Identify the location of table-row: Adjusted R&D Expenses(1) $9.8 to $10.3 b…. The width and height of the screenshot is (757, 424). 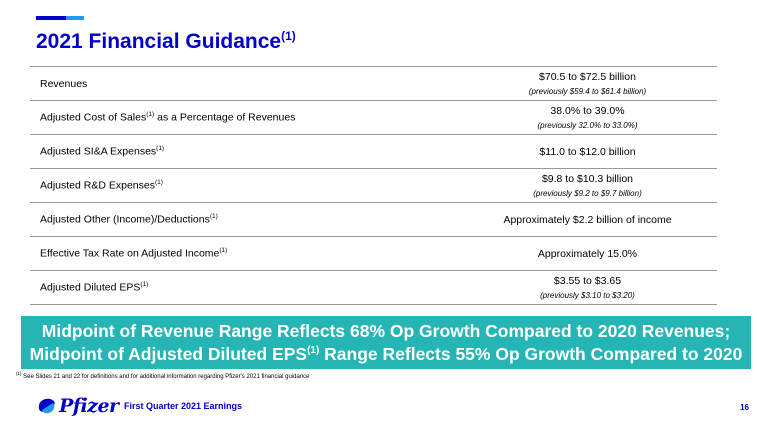
(373, 186).